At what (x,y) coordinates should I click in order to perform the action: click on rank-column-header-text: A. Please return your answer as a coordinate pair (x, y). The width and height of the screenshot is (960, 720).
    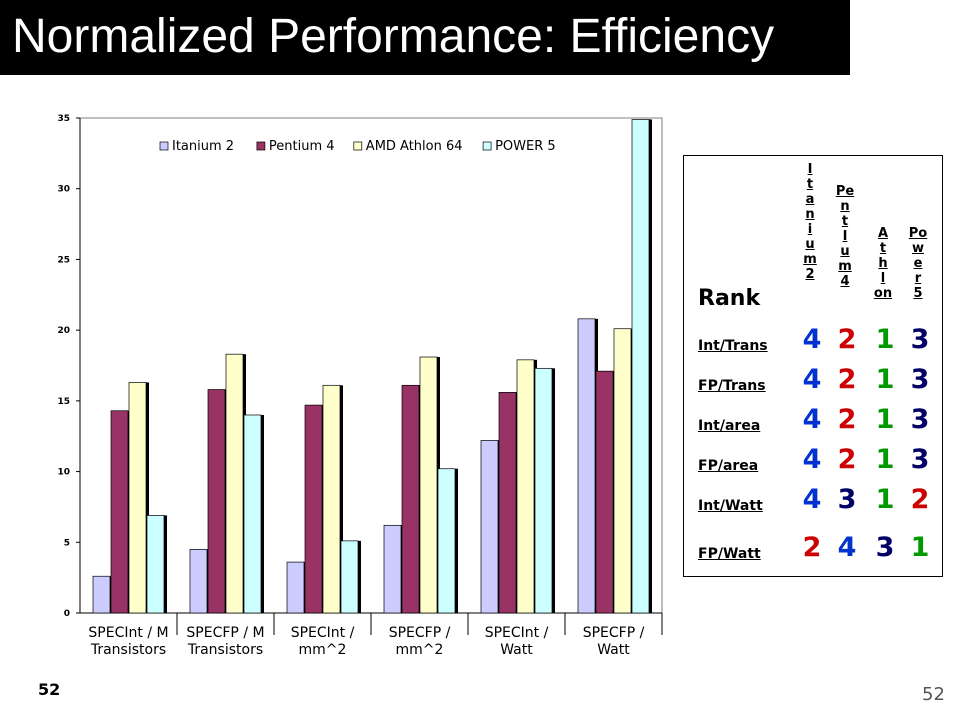
    Looking at the image, I should click on (883, 233).